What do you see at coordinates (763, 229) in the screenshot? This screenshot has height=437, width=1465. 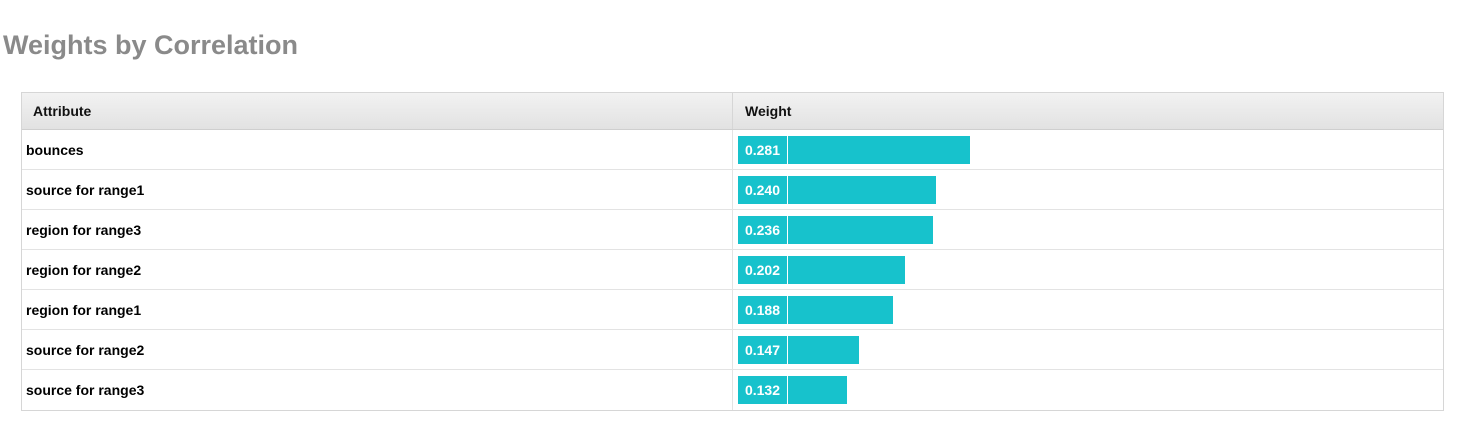 I see `weight-value-label: 0.236` at bounding box center [763, 229].